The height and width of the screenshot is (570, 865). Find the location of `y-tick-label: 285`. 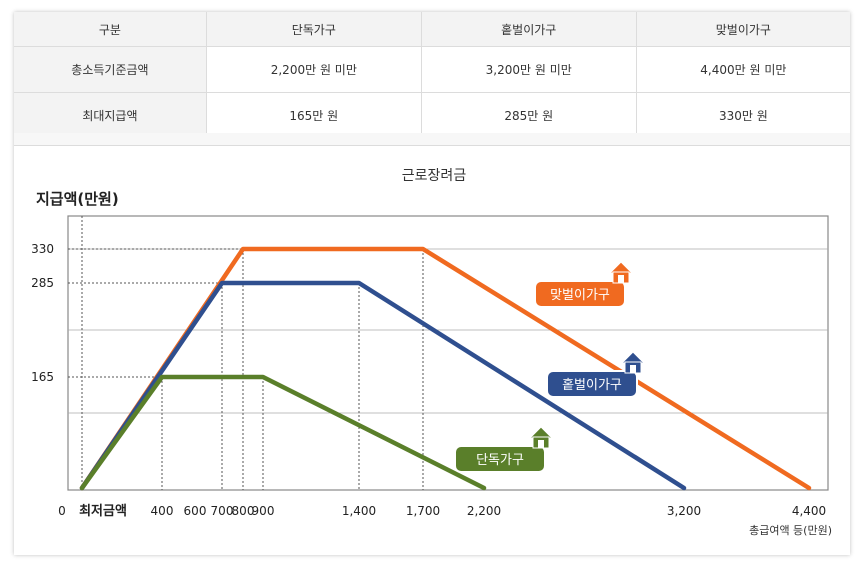

y-tick-label: 285 is located at coordinates (42, 283).